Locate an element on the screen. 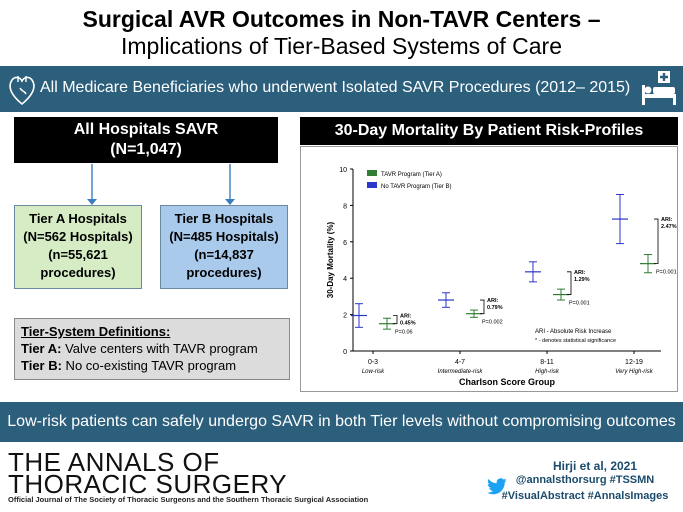 The height and width of the screenshot is (512, 683). tier-a-procedures: (n=55,621 is located at coordinates (78, 254).